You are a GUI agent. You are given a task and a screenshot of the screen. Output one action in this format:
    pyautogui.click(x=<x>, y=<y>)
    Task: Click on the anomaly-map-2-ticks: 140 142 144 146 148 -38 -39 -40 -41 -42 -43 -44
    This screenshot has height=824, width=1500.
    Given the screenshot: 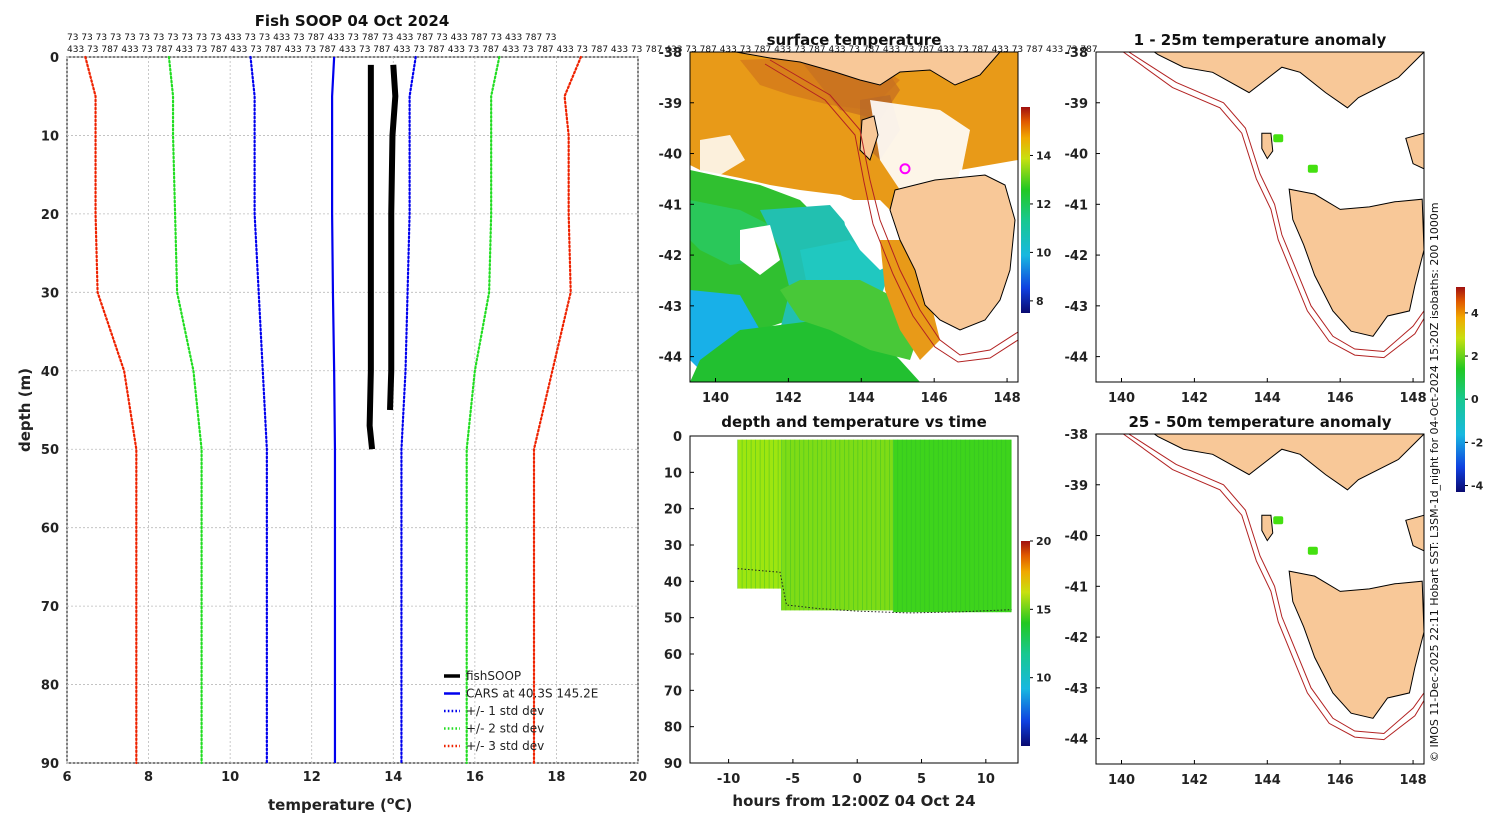 What is the action you would take?
    pyautogui.click(x=1246, y=608)
    